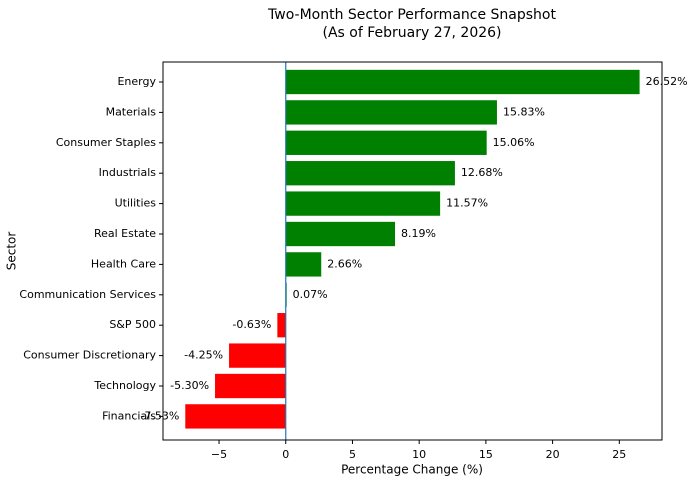  Describe the element at coordinates (352, 454) in the screenshot. I see `x-tick-label: 5` at that location.